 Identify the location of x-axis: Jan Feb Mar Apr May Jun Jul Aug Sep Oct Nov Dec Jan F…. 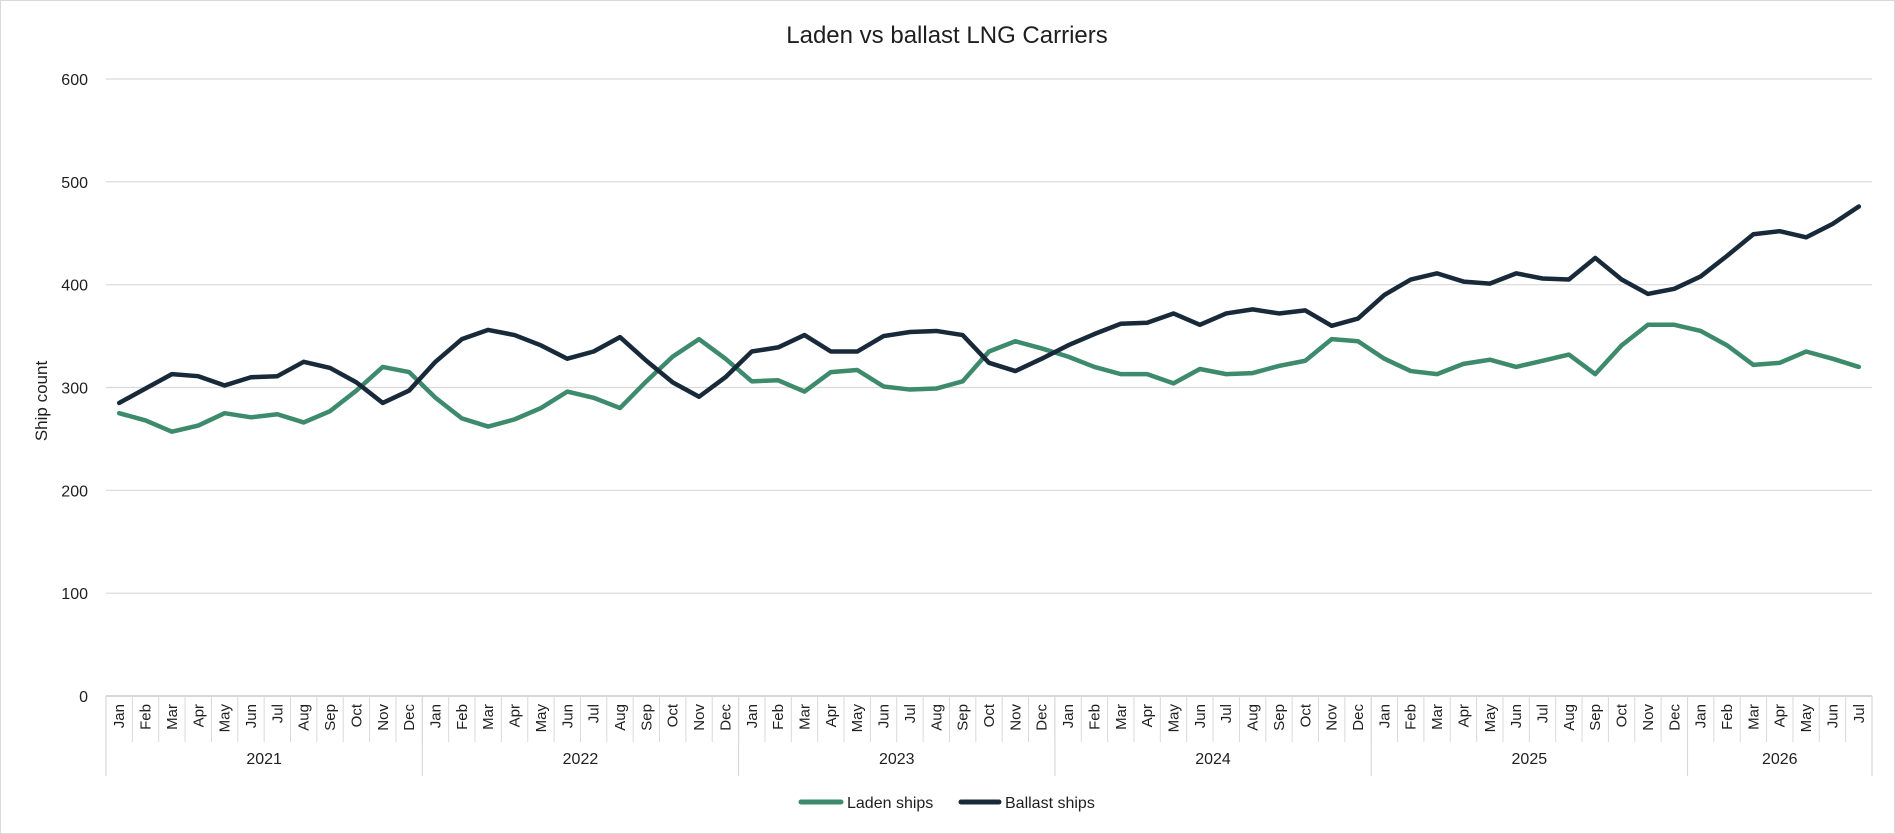
(989, 735).